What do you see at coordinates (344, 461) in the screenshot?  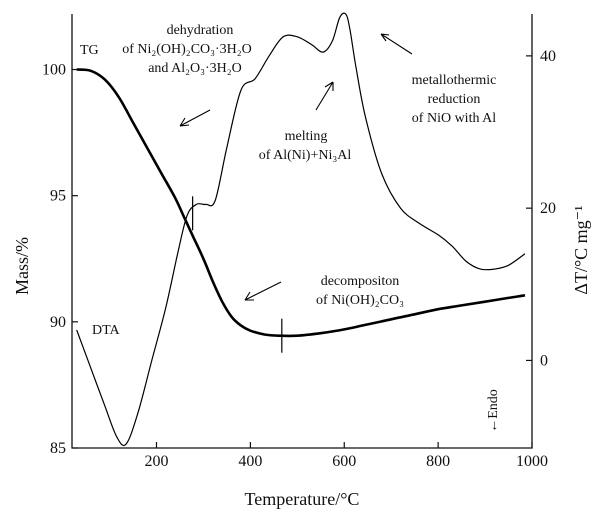 I see `x-tick-label: 600` at bounding box center [344, 461].